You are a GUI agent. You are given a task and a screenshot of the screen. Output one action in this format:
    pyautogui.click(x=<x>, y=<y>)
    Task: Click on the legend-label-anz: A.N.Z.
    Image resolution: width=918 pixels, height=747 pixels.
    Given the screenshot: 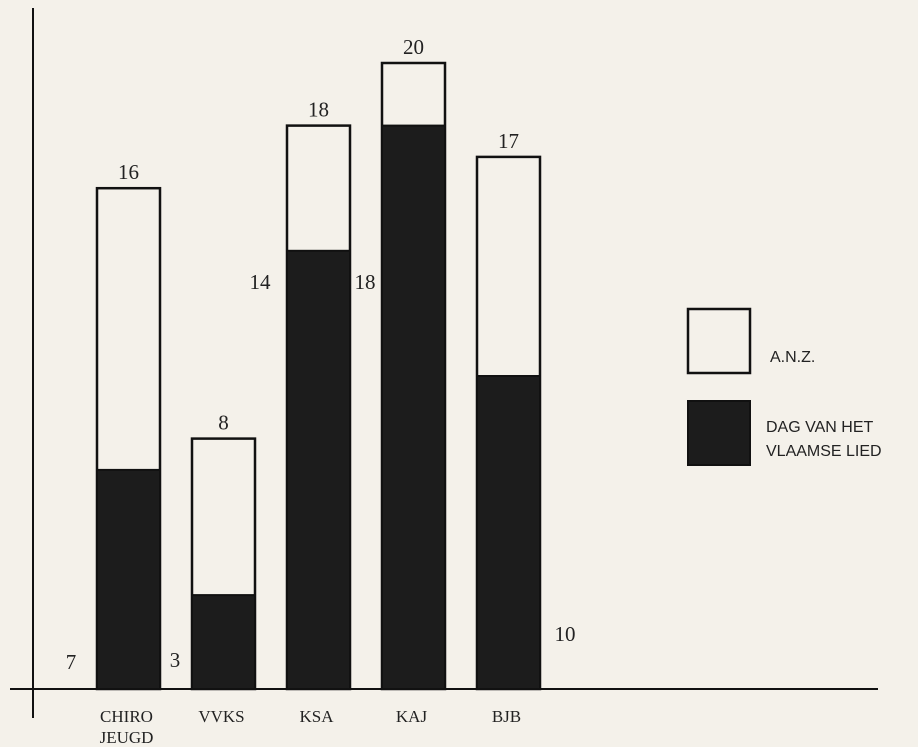 What is the action you would take?
    pyautogui.click(x=792, y=357)
    